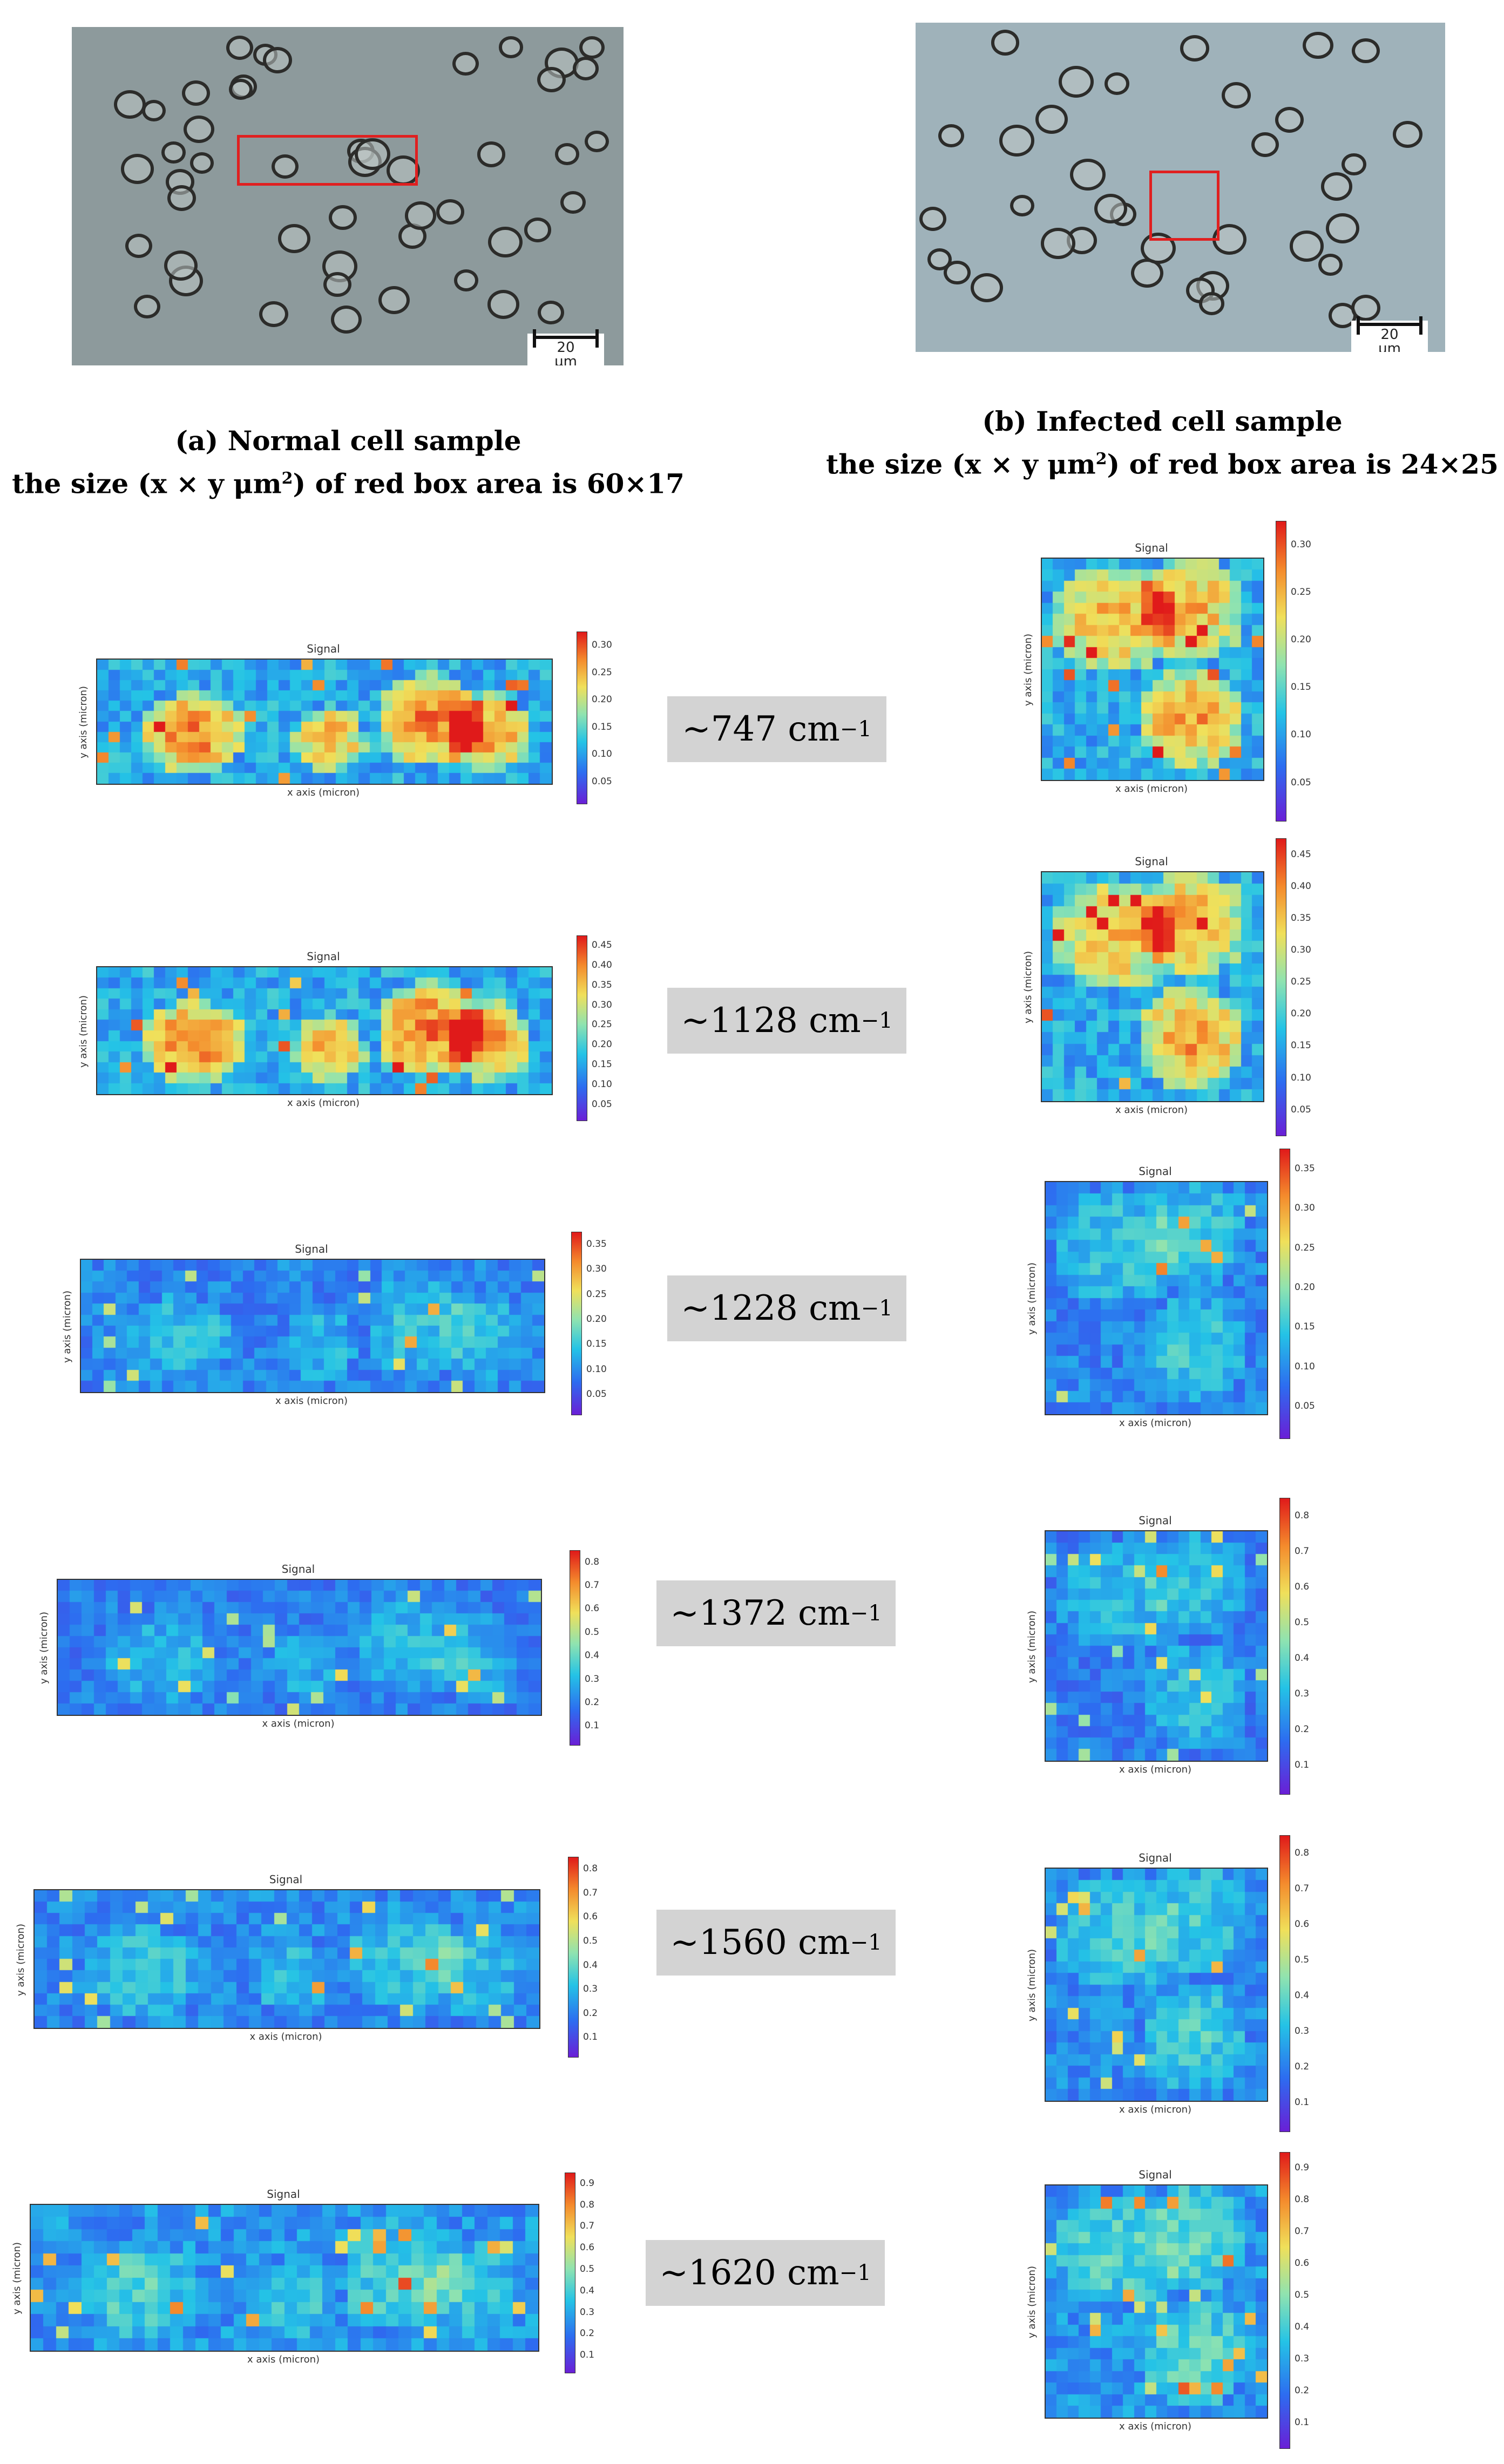 Image resolution: width=1504 pixels, height=2464 pixels. I want to click on normal-scale-value: 20, so click(566, 348).